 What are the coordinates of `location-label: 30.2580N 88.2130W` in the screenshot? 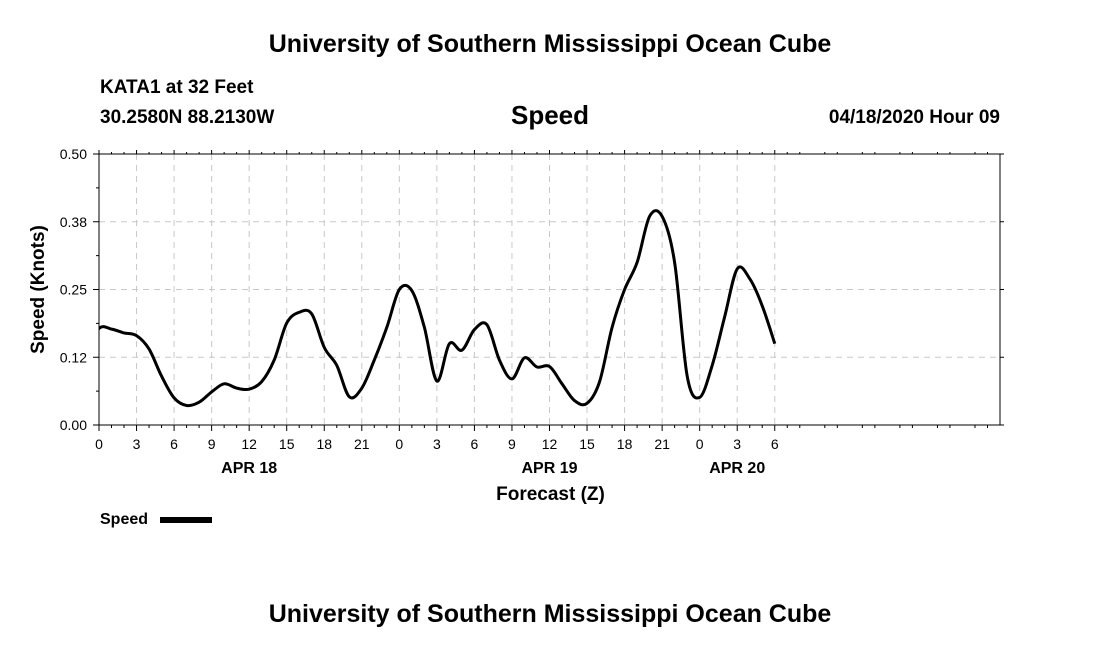 It's located at (187, 117).